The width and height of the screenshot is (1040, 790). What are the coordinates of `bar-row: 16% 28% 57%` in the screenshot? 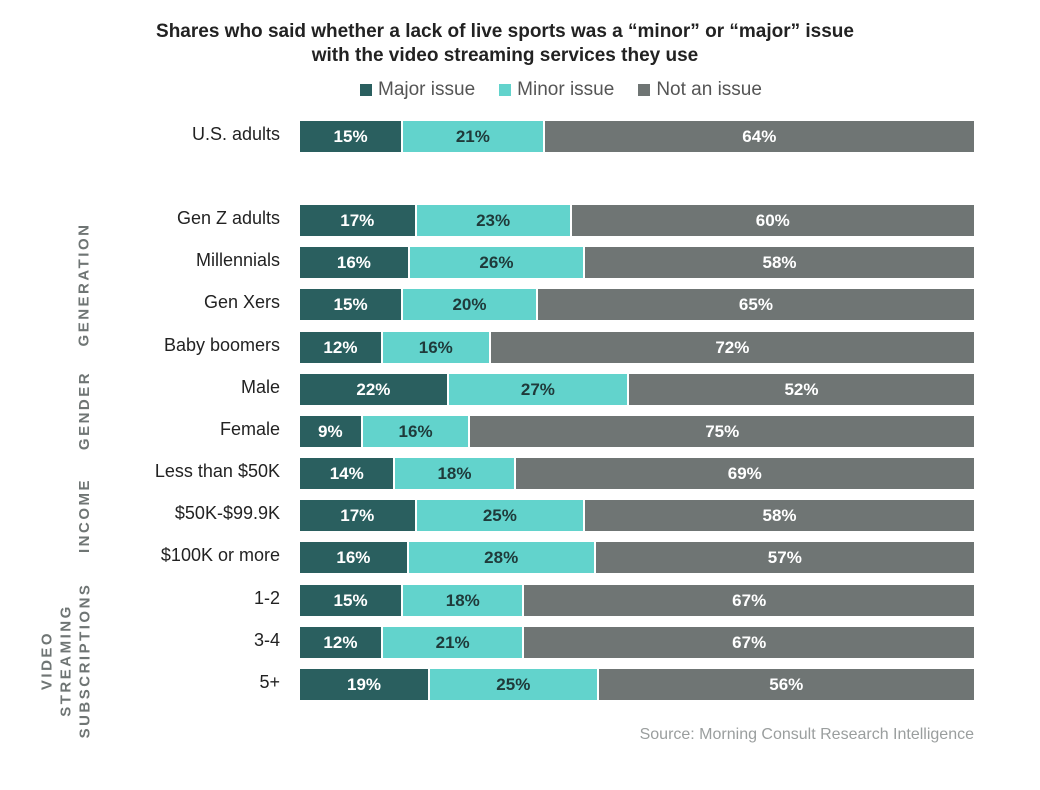 It's located at (637, 557).